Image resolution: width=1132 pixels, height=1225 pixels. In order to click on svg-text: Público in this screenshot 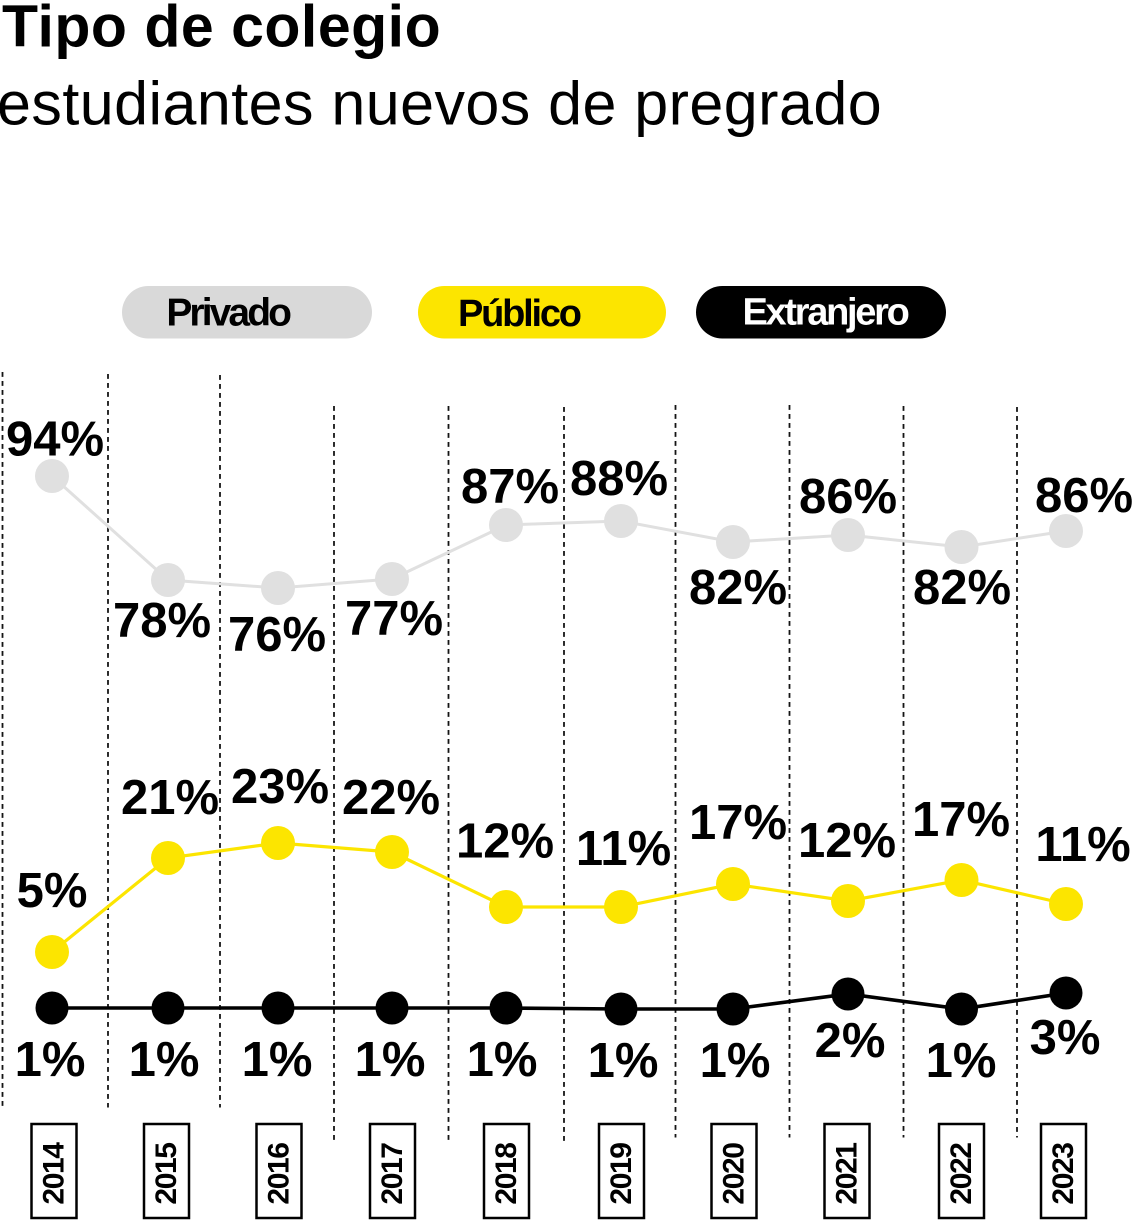, I will do `click(519, 314)`.